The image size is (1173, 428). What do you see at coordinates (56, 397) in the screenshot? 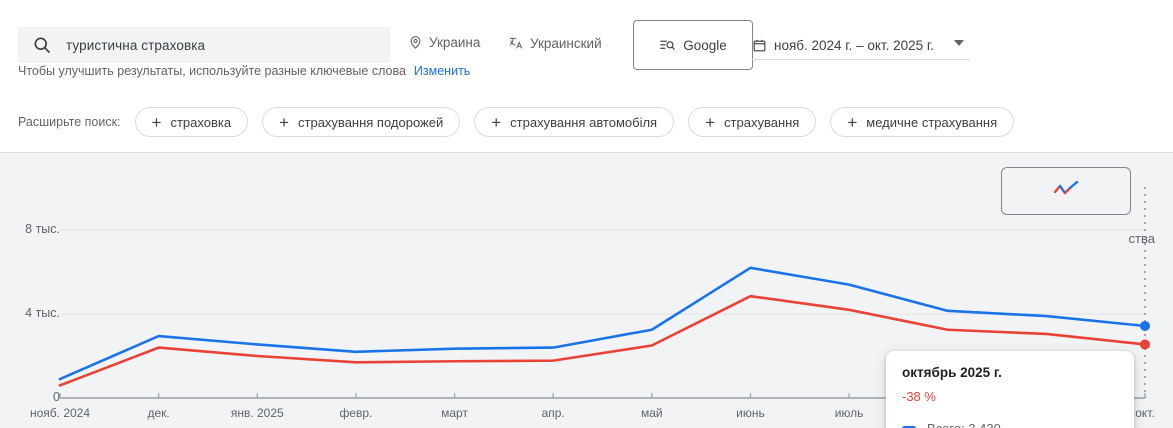
I see `y-axis-label: 0` at bounding box center [56, 397].